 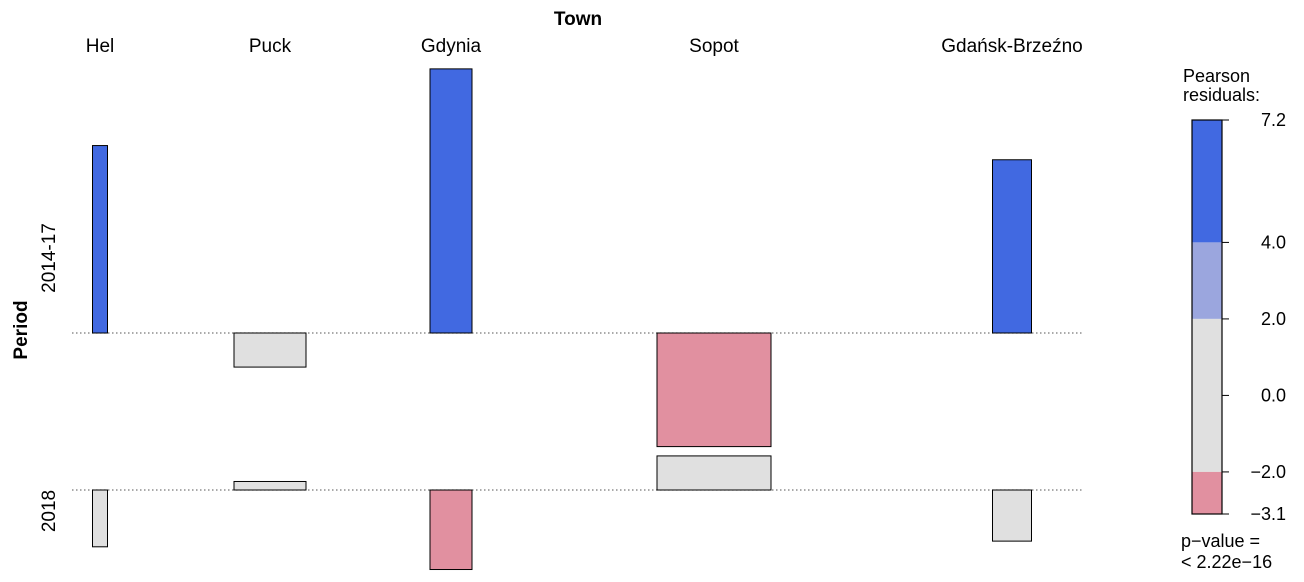 I want to click on legend-color-bar, so click(x=1207, y=317).